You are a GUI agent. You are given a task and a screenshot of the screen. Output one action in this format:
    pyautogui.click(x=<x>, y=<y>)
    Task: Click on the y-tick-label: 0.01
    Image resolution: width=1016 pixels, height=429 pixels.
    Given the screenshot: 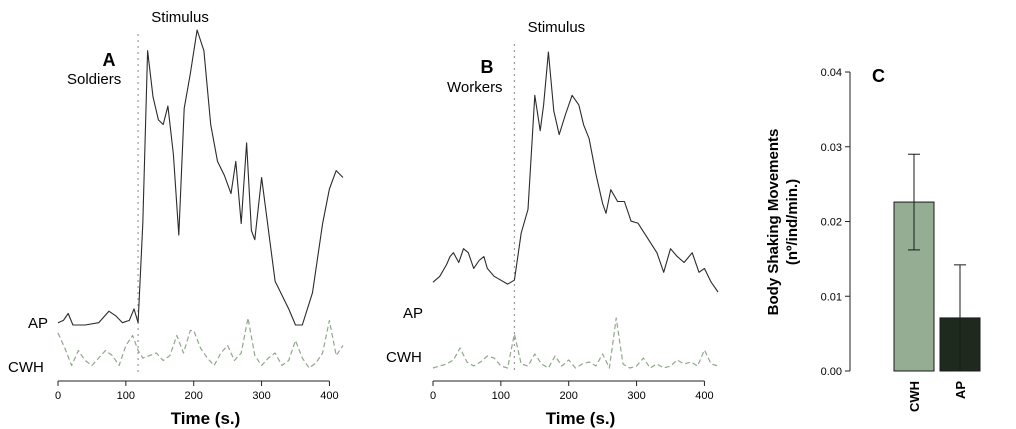 What is the action you would take?
    pyautogui.click(x=831, y=297)
    